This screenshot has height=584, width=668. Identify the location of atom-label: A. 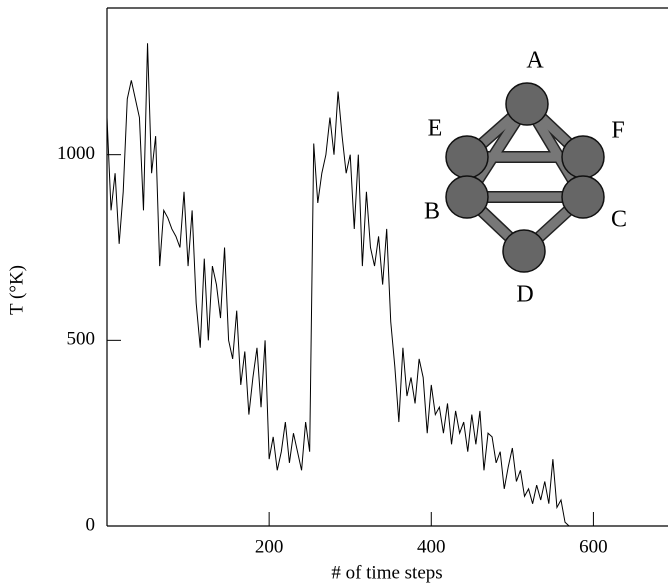
(535, 61).